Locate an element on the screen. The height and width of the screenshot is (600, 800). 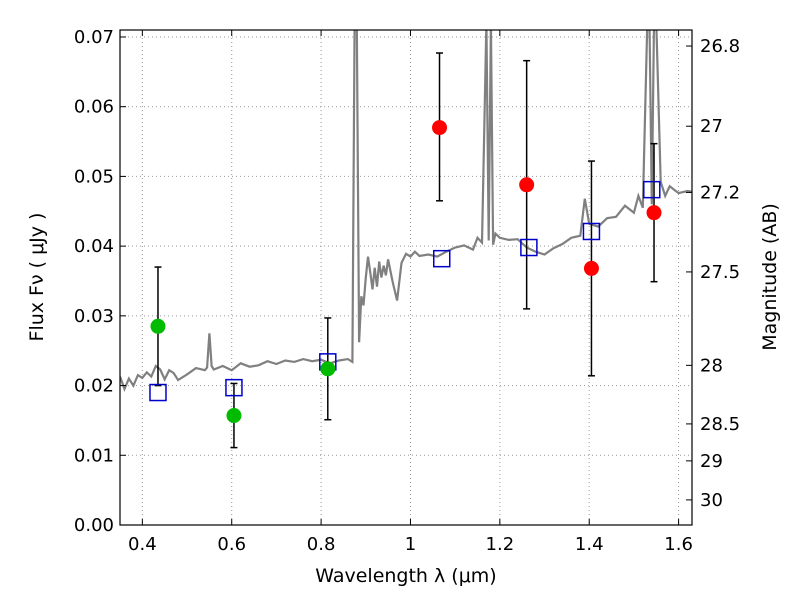
y2-tick-label: 27.2 is located at coordinates (720, 192).